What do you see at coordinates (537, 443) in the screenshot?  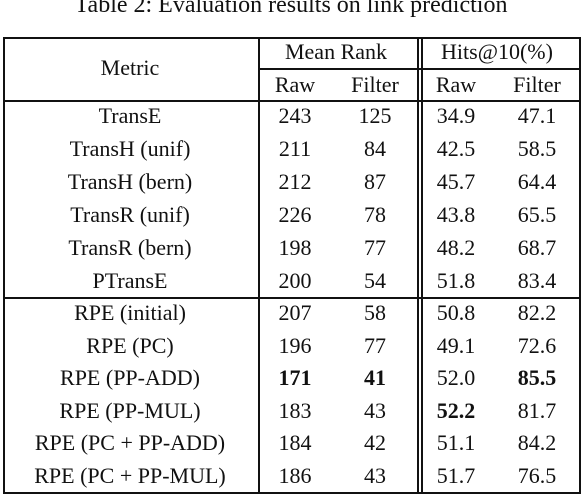 I see `table-cell: 84.2` at bounding box center [537, 443].